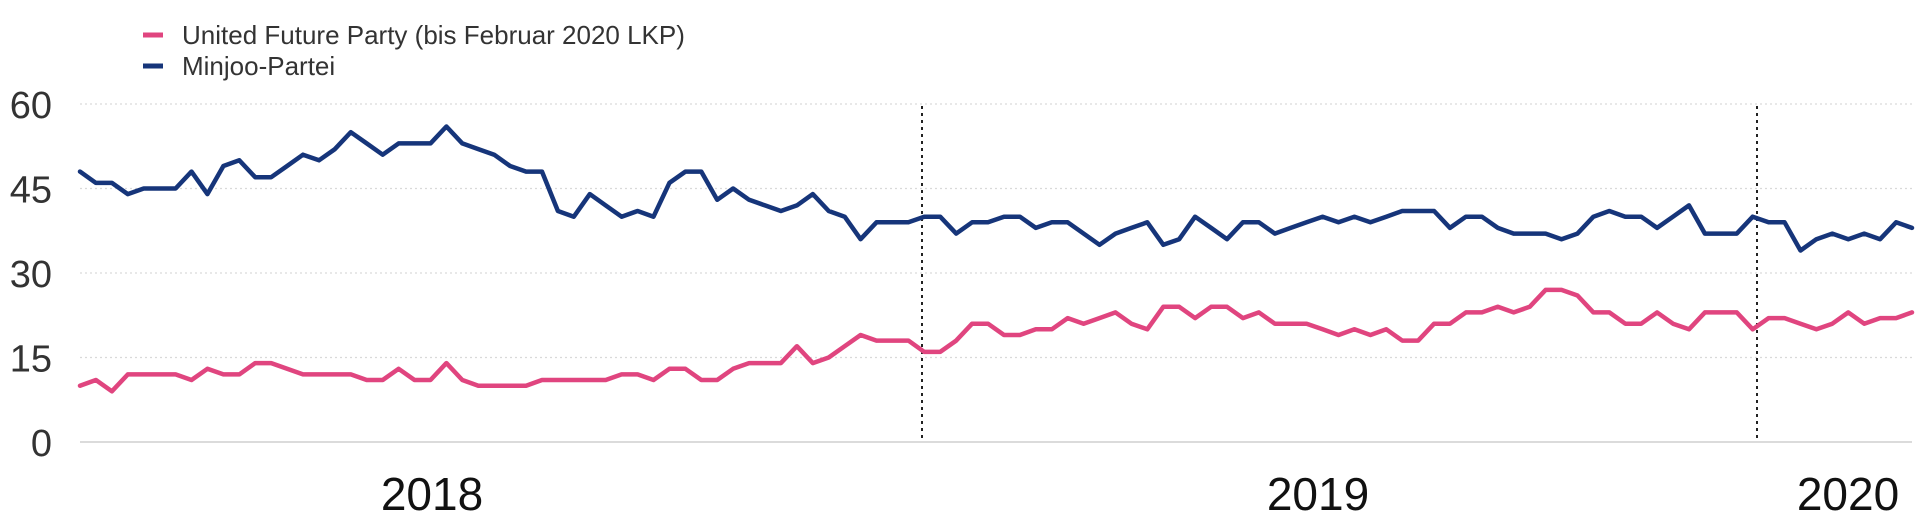 The image size is (1920, 520). Describe the element at coordinates (432, 494) in the screenshot. I see `x-label-2018: 2018` at that location.